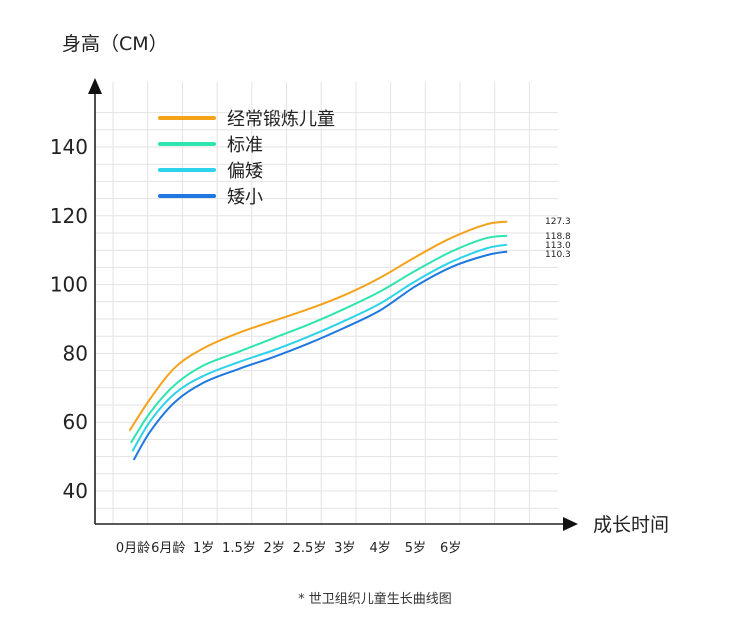 Image resolution: width=750 pixels, height=642 pixels. What do you see at coordinates (558, 237) in the screenshot?
I see `series-end-label: 118.8` at bounding box center [558, 237].